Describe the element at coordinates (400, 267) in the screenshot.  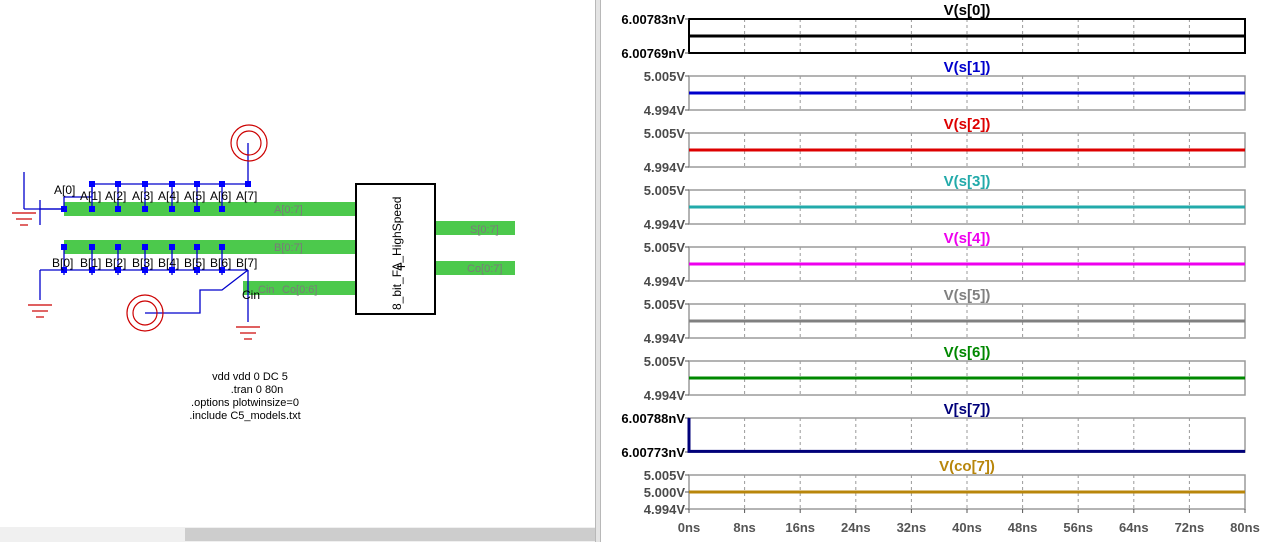
I see `component-symbol-plus: +` at that location.